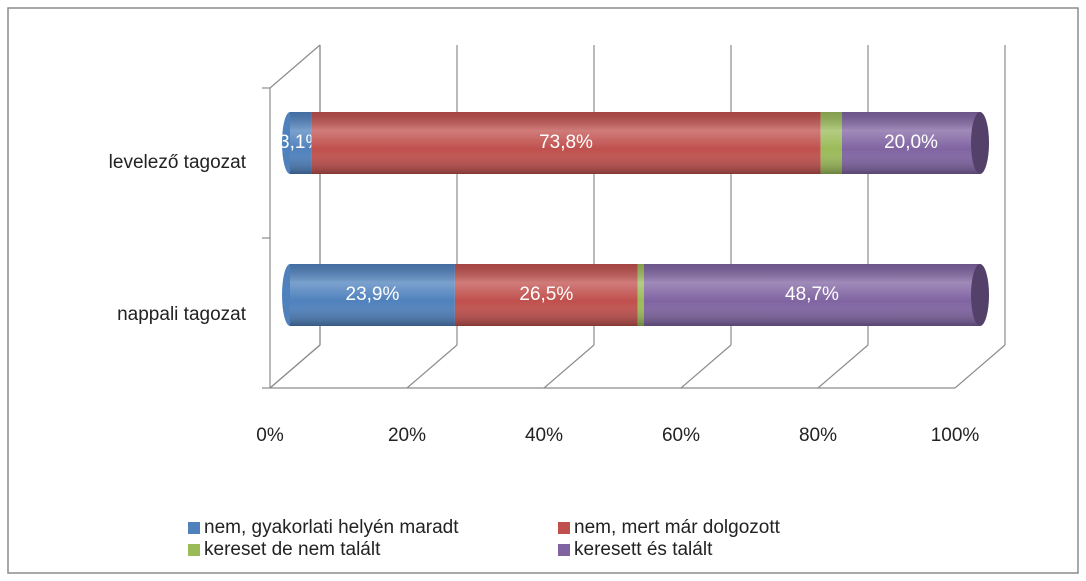  What do you see at coordinates (331, 527) in the screenshot?
I see `legend-label: nem, gyakorlati helyén maradt` at bounding box center [331, 527].